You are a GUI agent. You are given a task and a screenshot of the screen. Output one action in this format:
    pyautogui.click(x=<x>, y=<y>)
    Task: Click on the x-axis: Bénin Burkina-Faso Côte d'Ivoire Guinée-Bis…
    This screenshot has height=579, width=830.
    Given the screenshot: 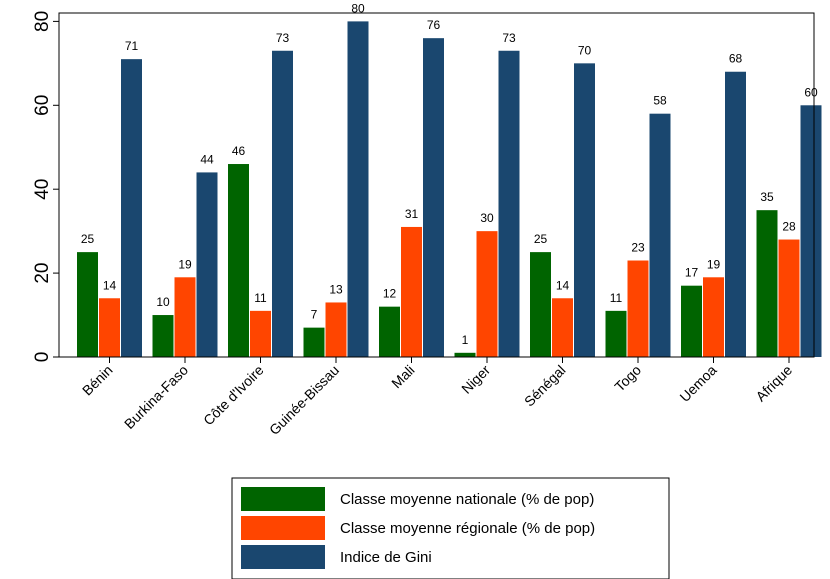 What is the action you would take?
    pyautogui.click(x=437, y=397)
    